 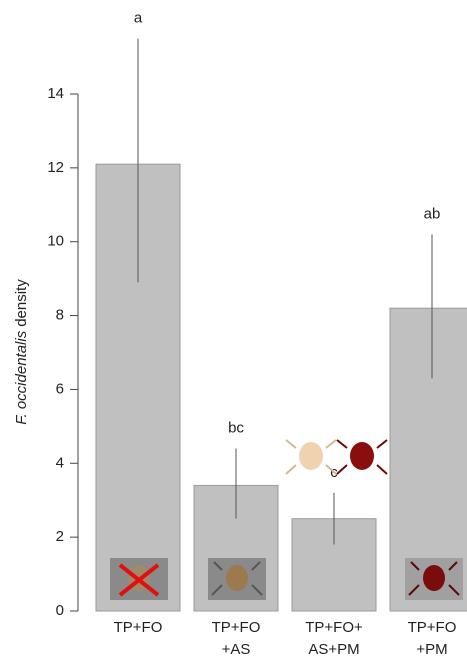 What do you see at coordinates (55, 93) in the screenshot?
I see `y-tick-label: 14` at bounding box center [55, 93].